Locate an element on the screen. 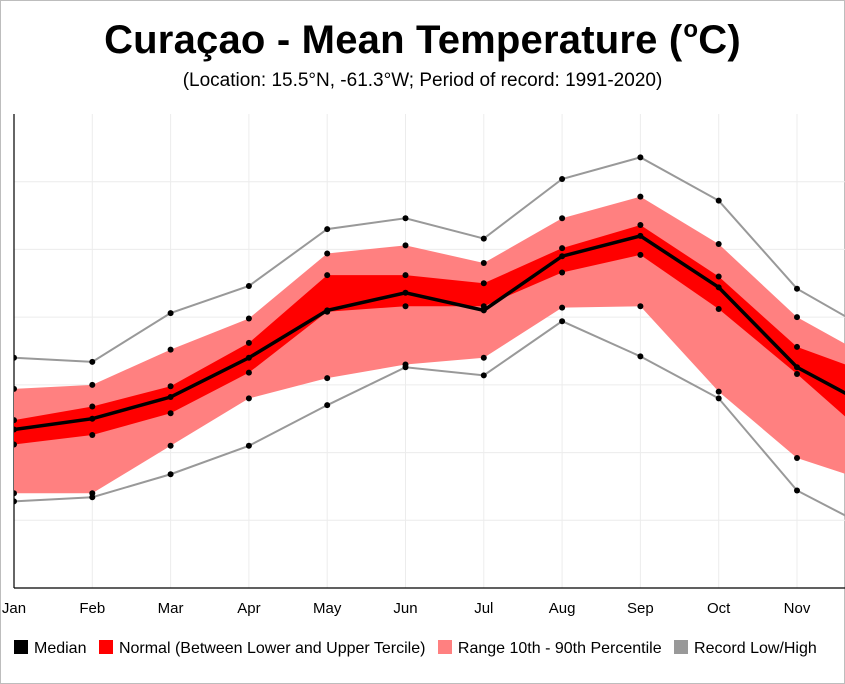 The image size is (845, 684). legend-swatch-median is located at coordinates (21, 647).